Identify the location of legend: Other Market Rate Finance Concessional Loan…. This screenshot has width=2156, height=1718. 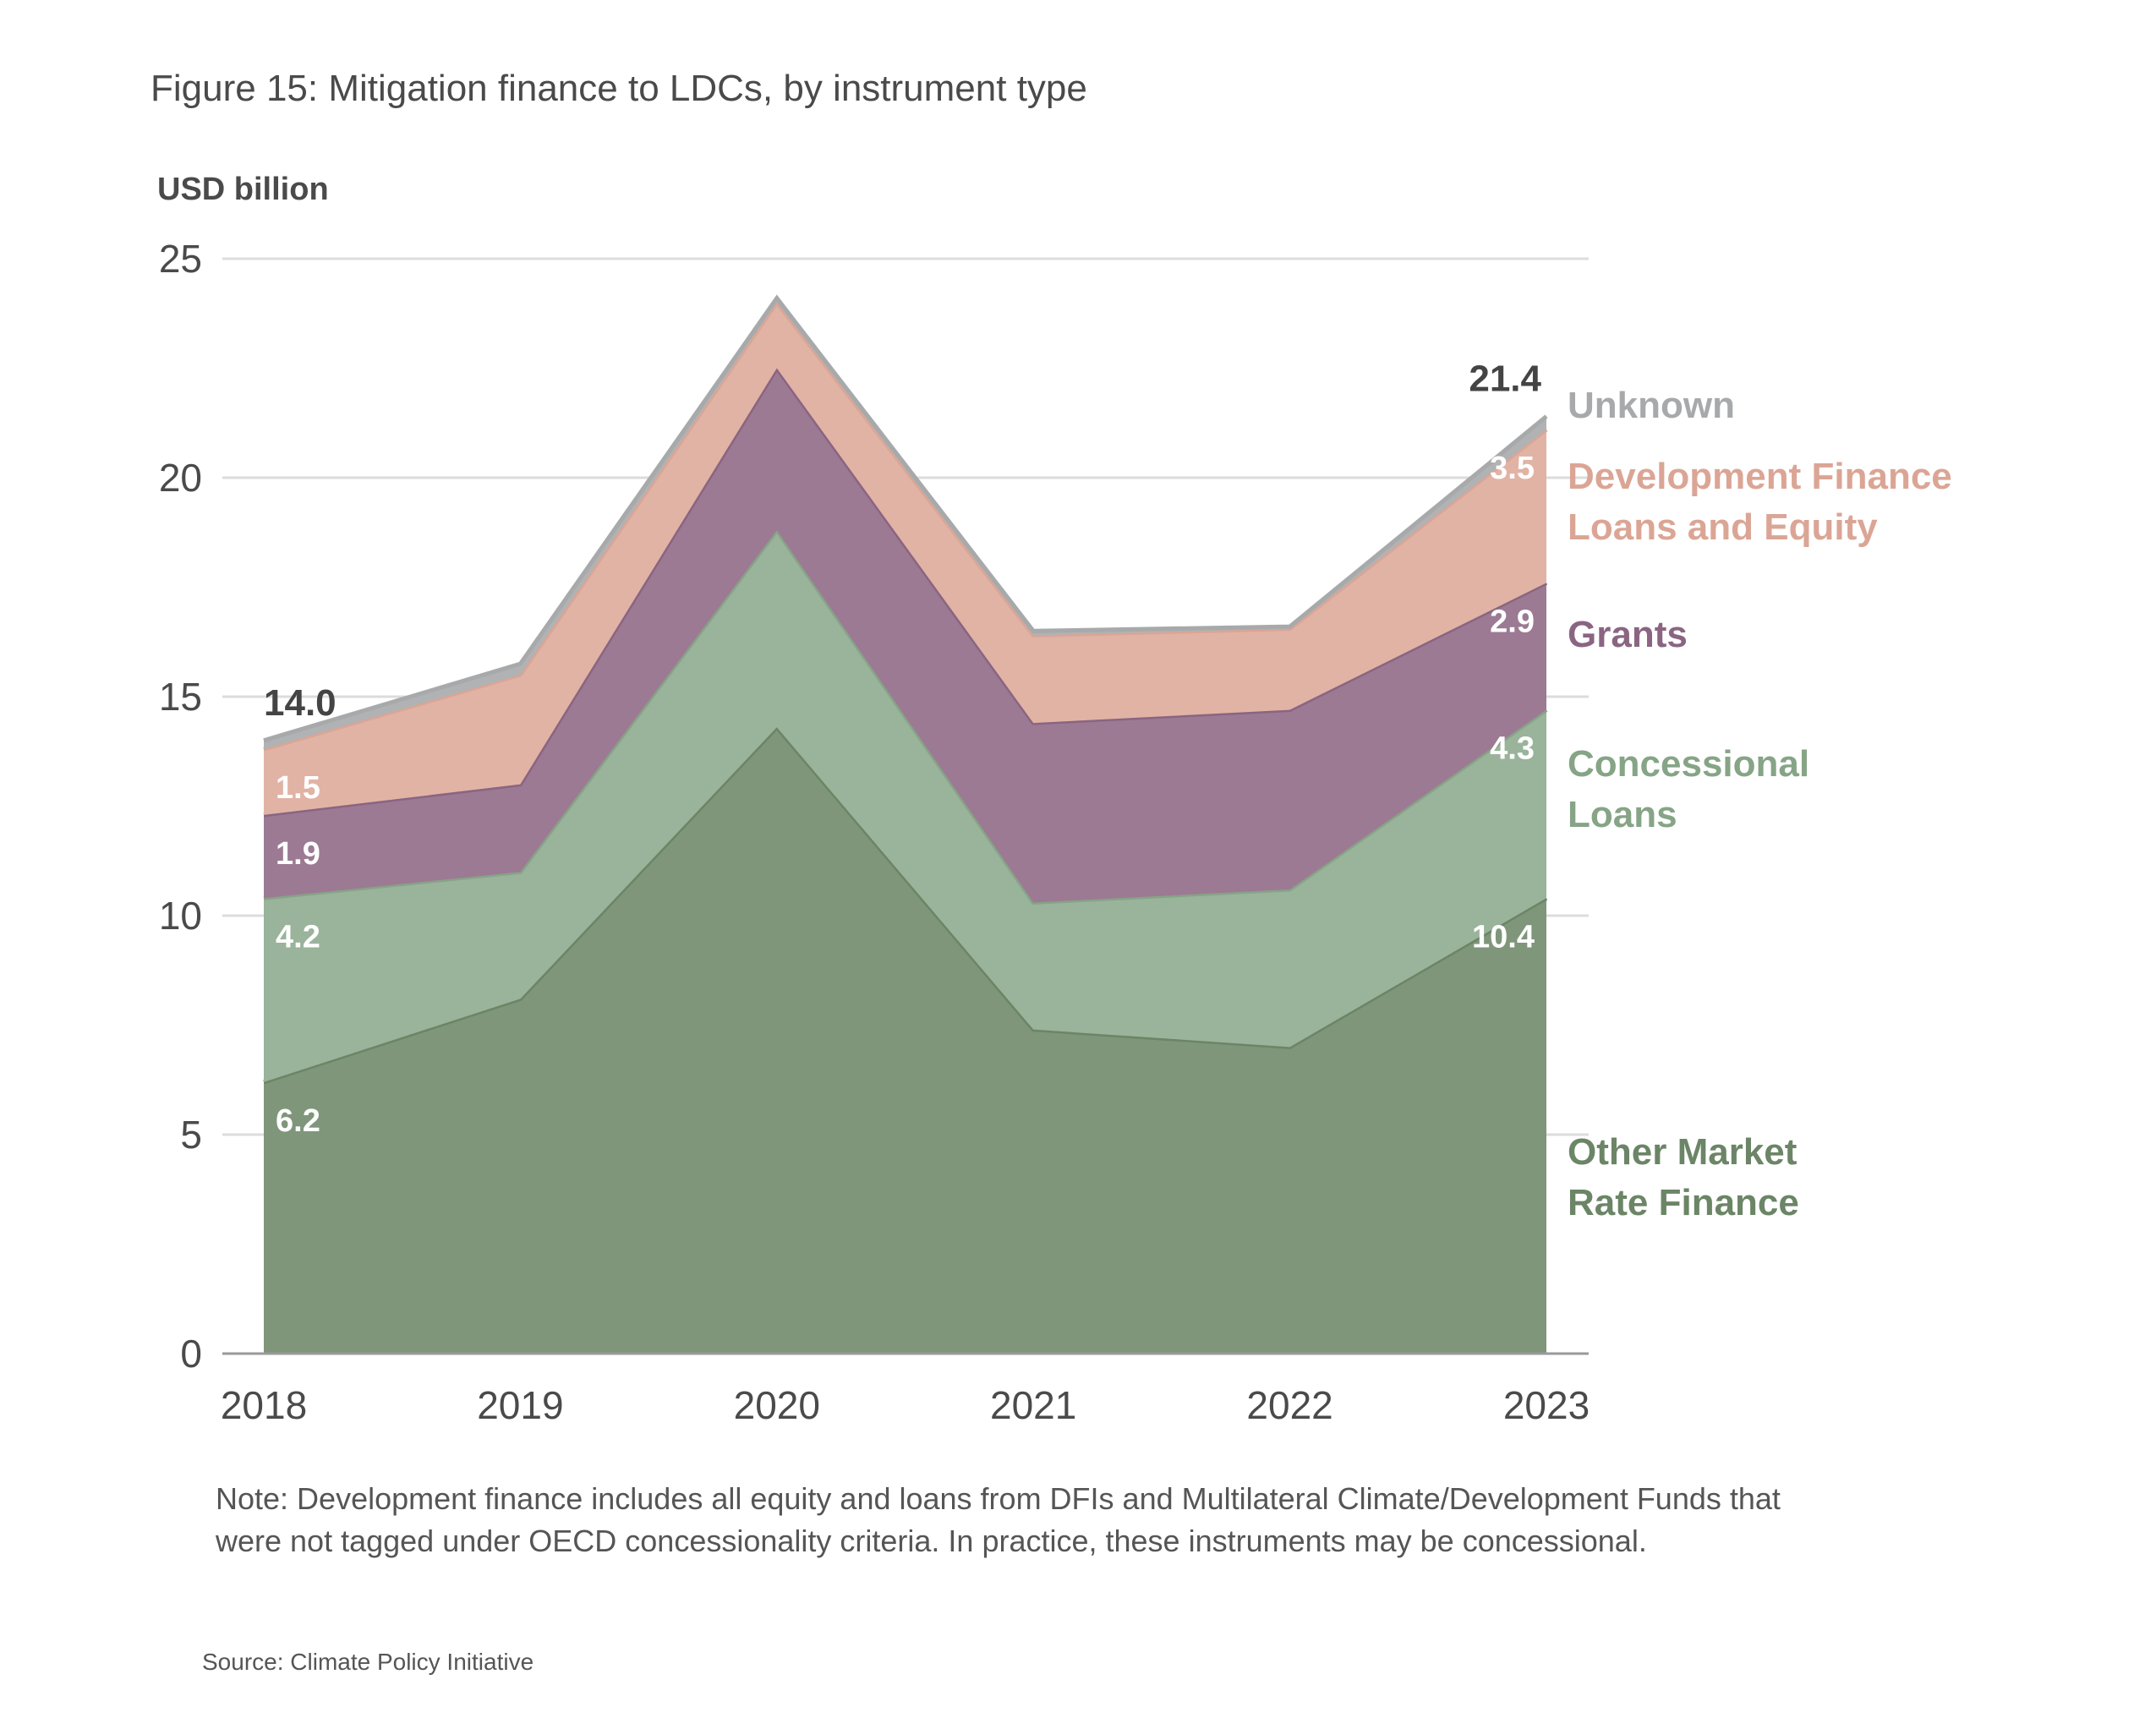
(1760, 804).